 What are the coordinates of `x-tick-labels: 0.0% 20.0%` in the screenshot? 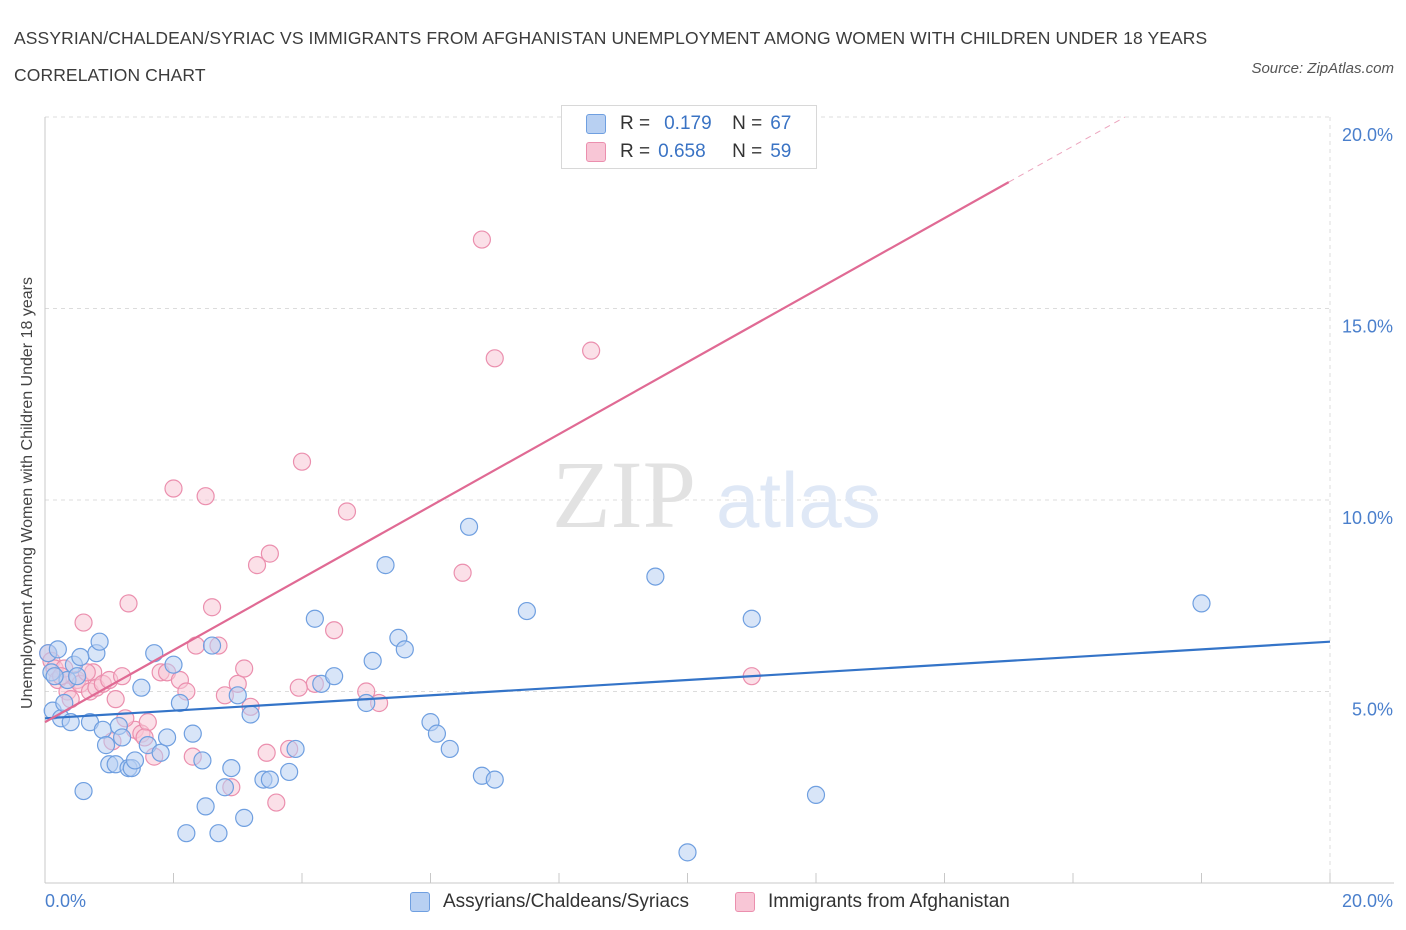 It's located at (719, 901).